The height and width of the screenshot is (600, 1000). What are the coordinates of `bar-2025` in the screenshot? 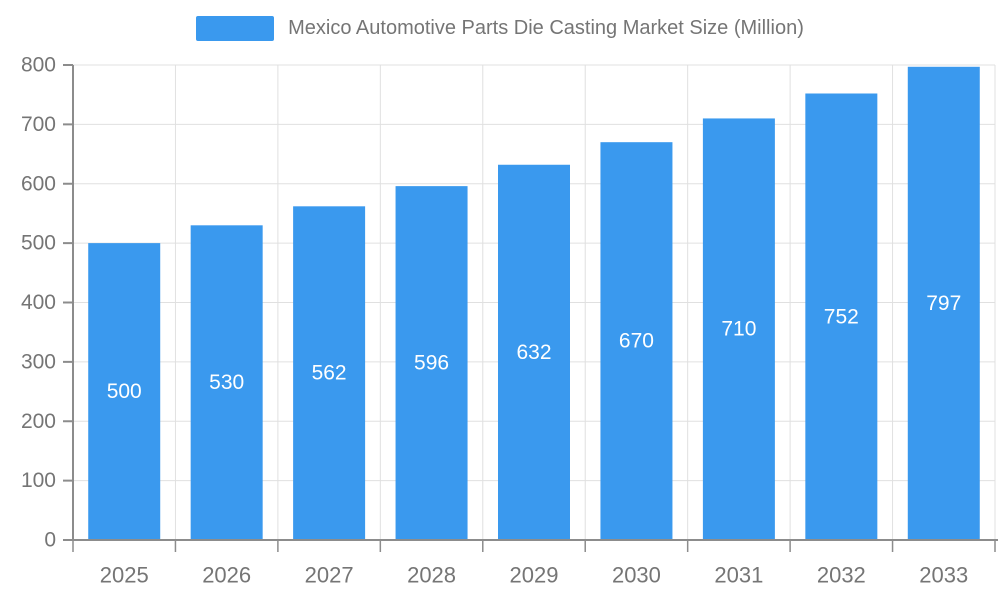 It's located at (124, 391).